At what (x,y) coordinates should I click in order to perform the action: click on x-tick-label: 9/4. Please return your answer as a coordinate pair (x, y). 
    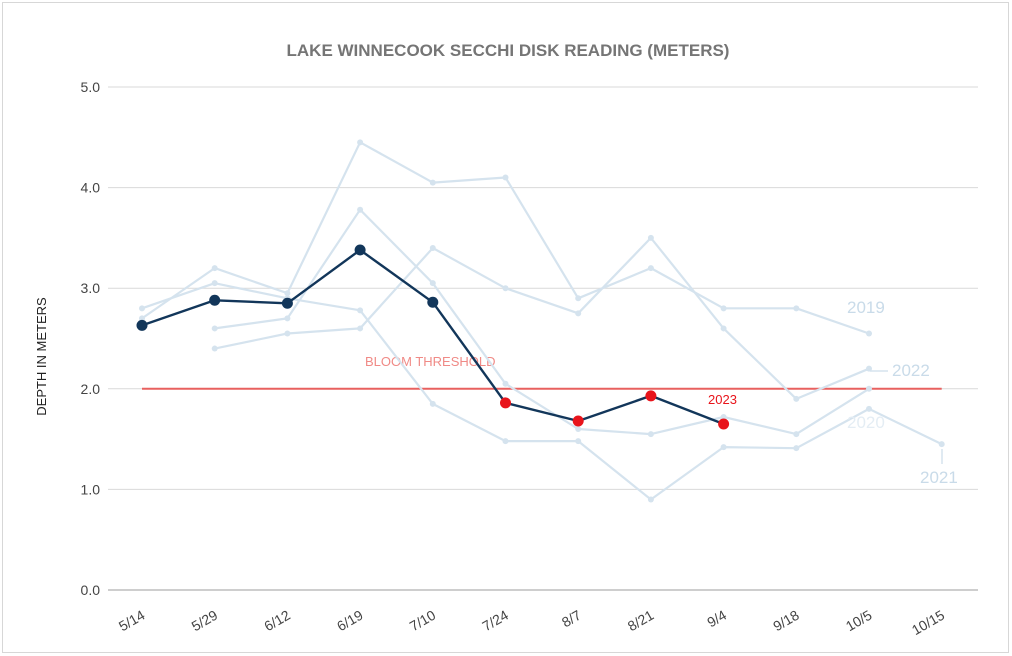
    Looking at the image, I should click on (716, 619).